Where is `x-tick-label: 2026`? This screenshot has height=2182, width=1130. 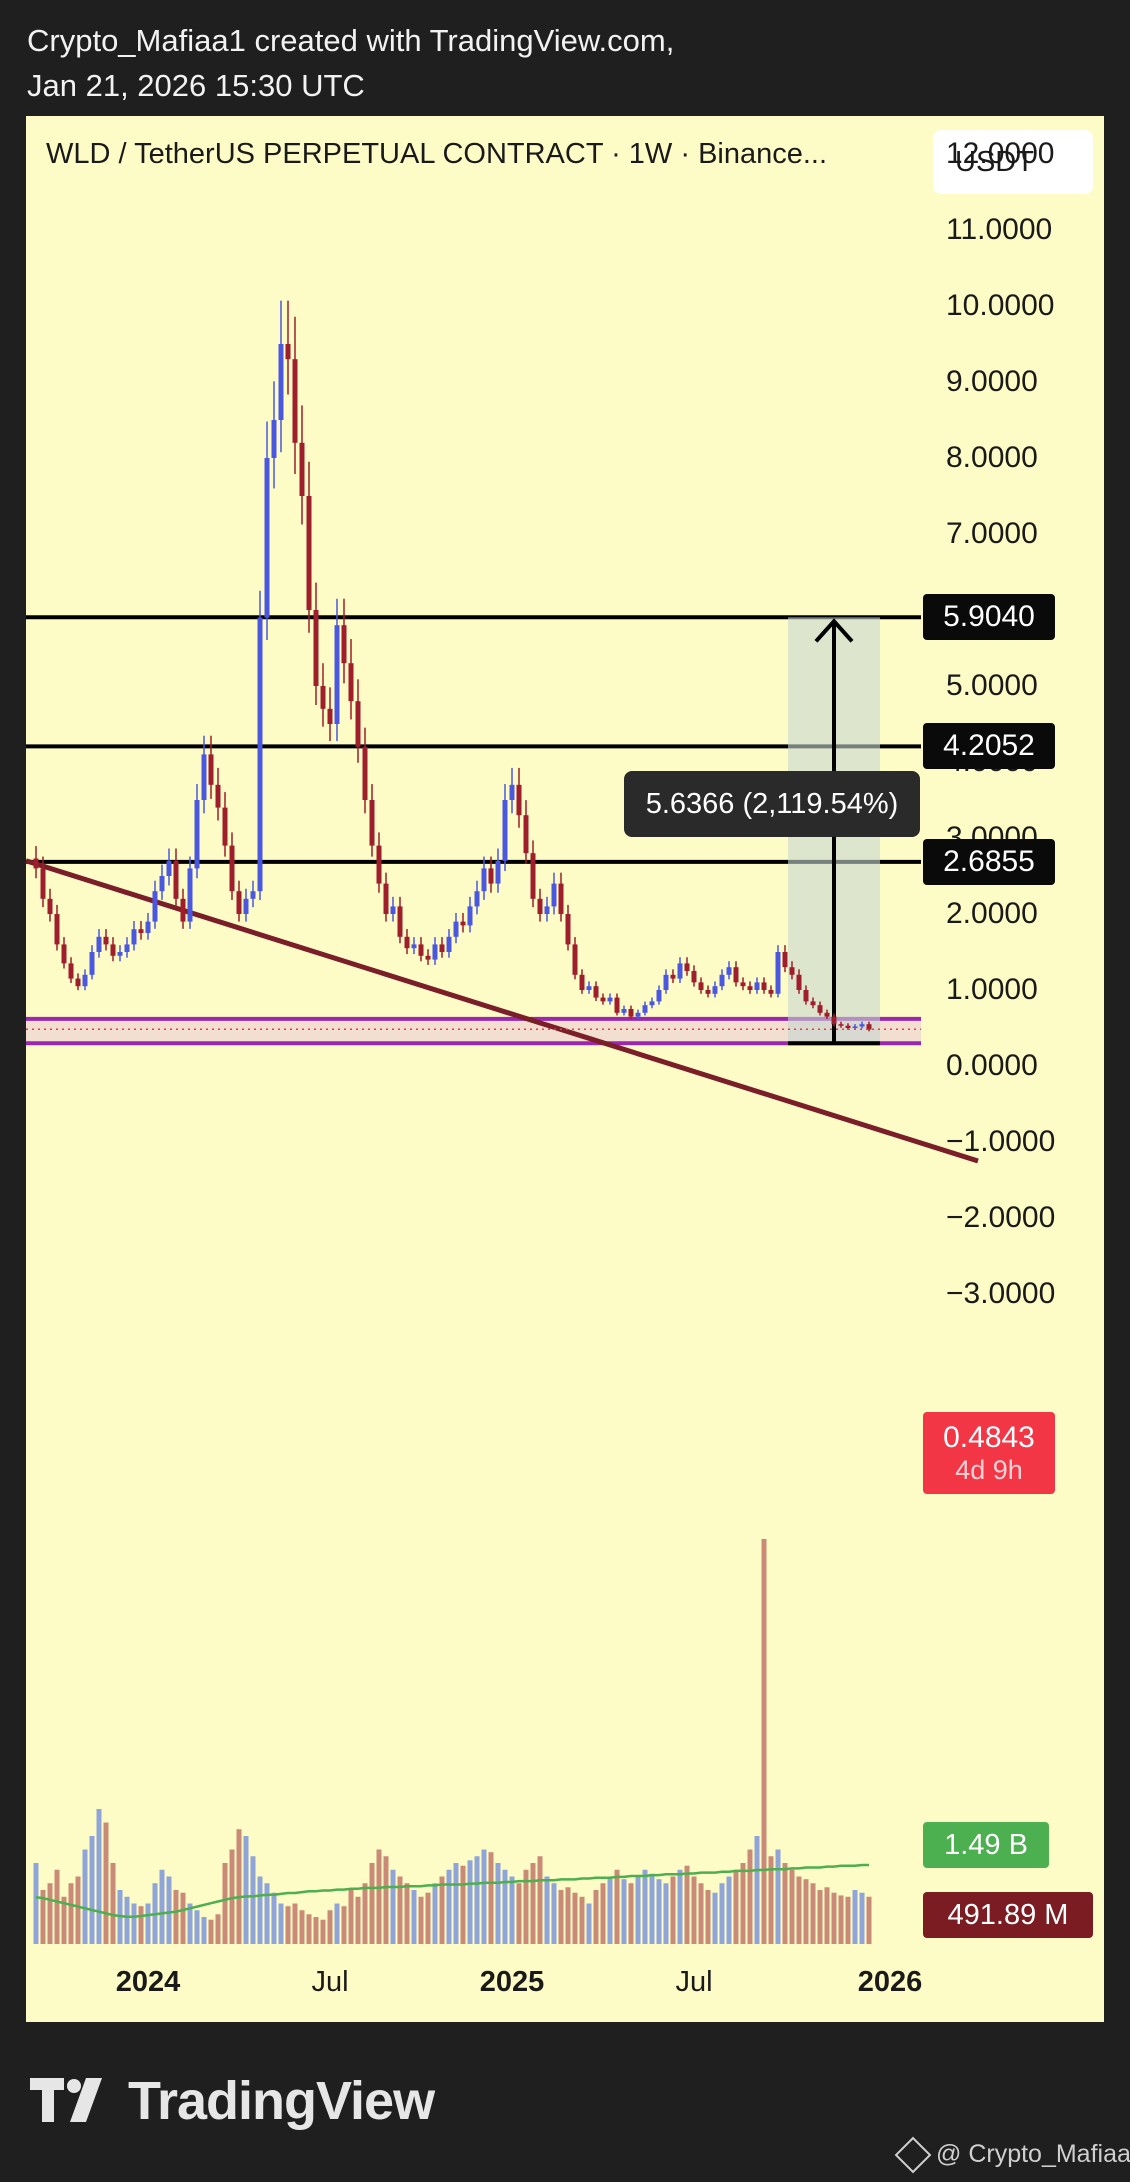
x-tick-label: 2026 is located at coordinates (890, 1982).